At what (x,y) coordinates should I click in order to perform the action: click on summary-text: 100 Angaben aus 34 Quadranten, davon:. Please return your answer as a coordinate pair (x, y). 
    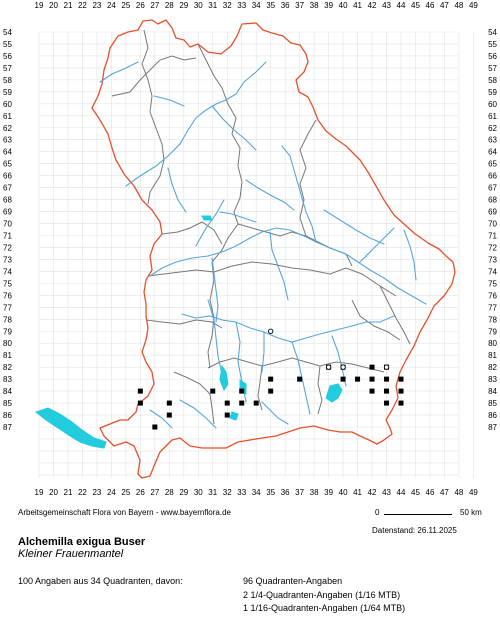
    Looking at the image, I should click on (100, 581).